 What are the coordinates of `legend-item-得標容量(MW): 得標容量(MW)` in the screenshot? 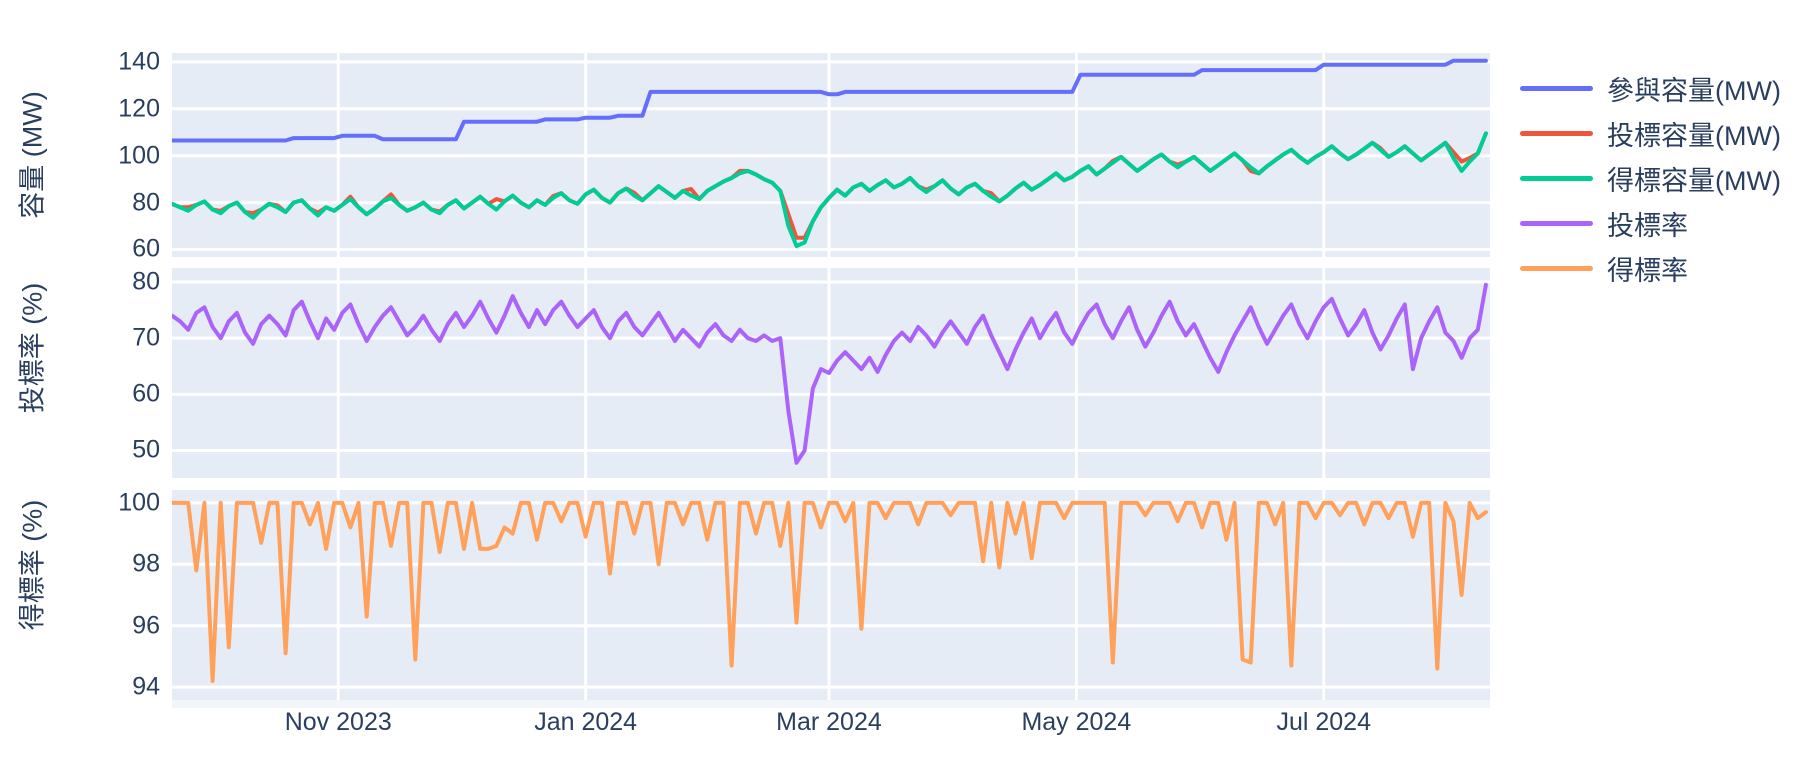 It's located at (1650, 178).